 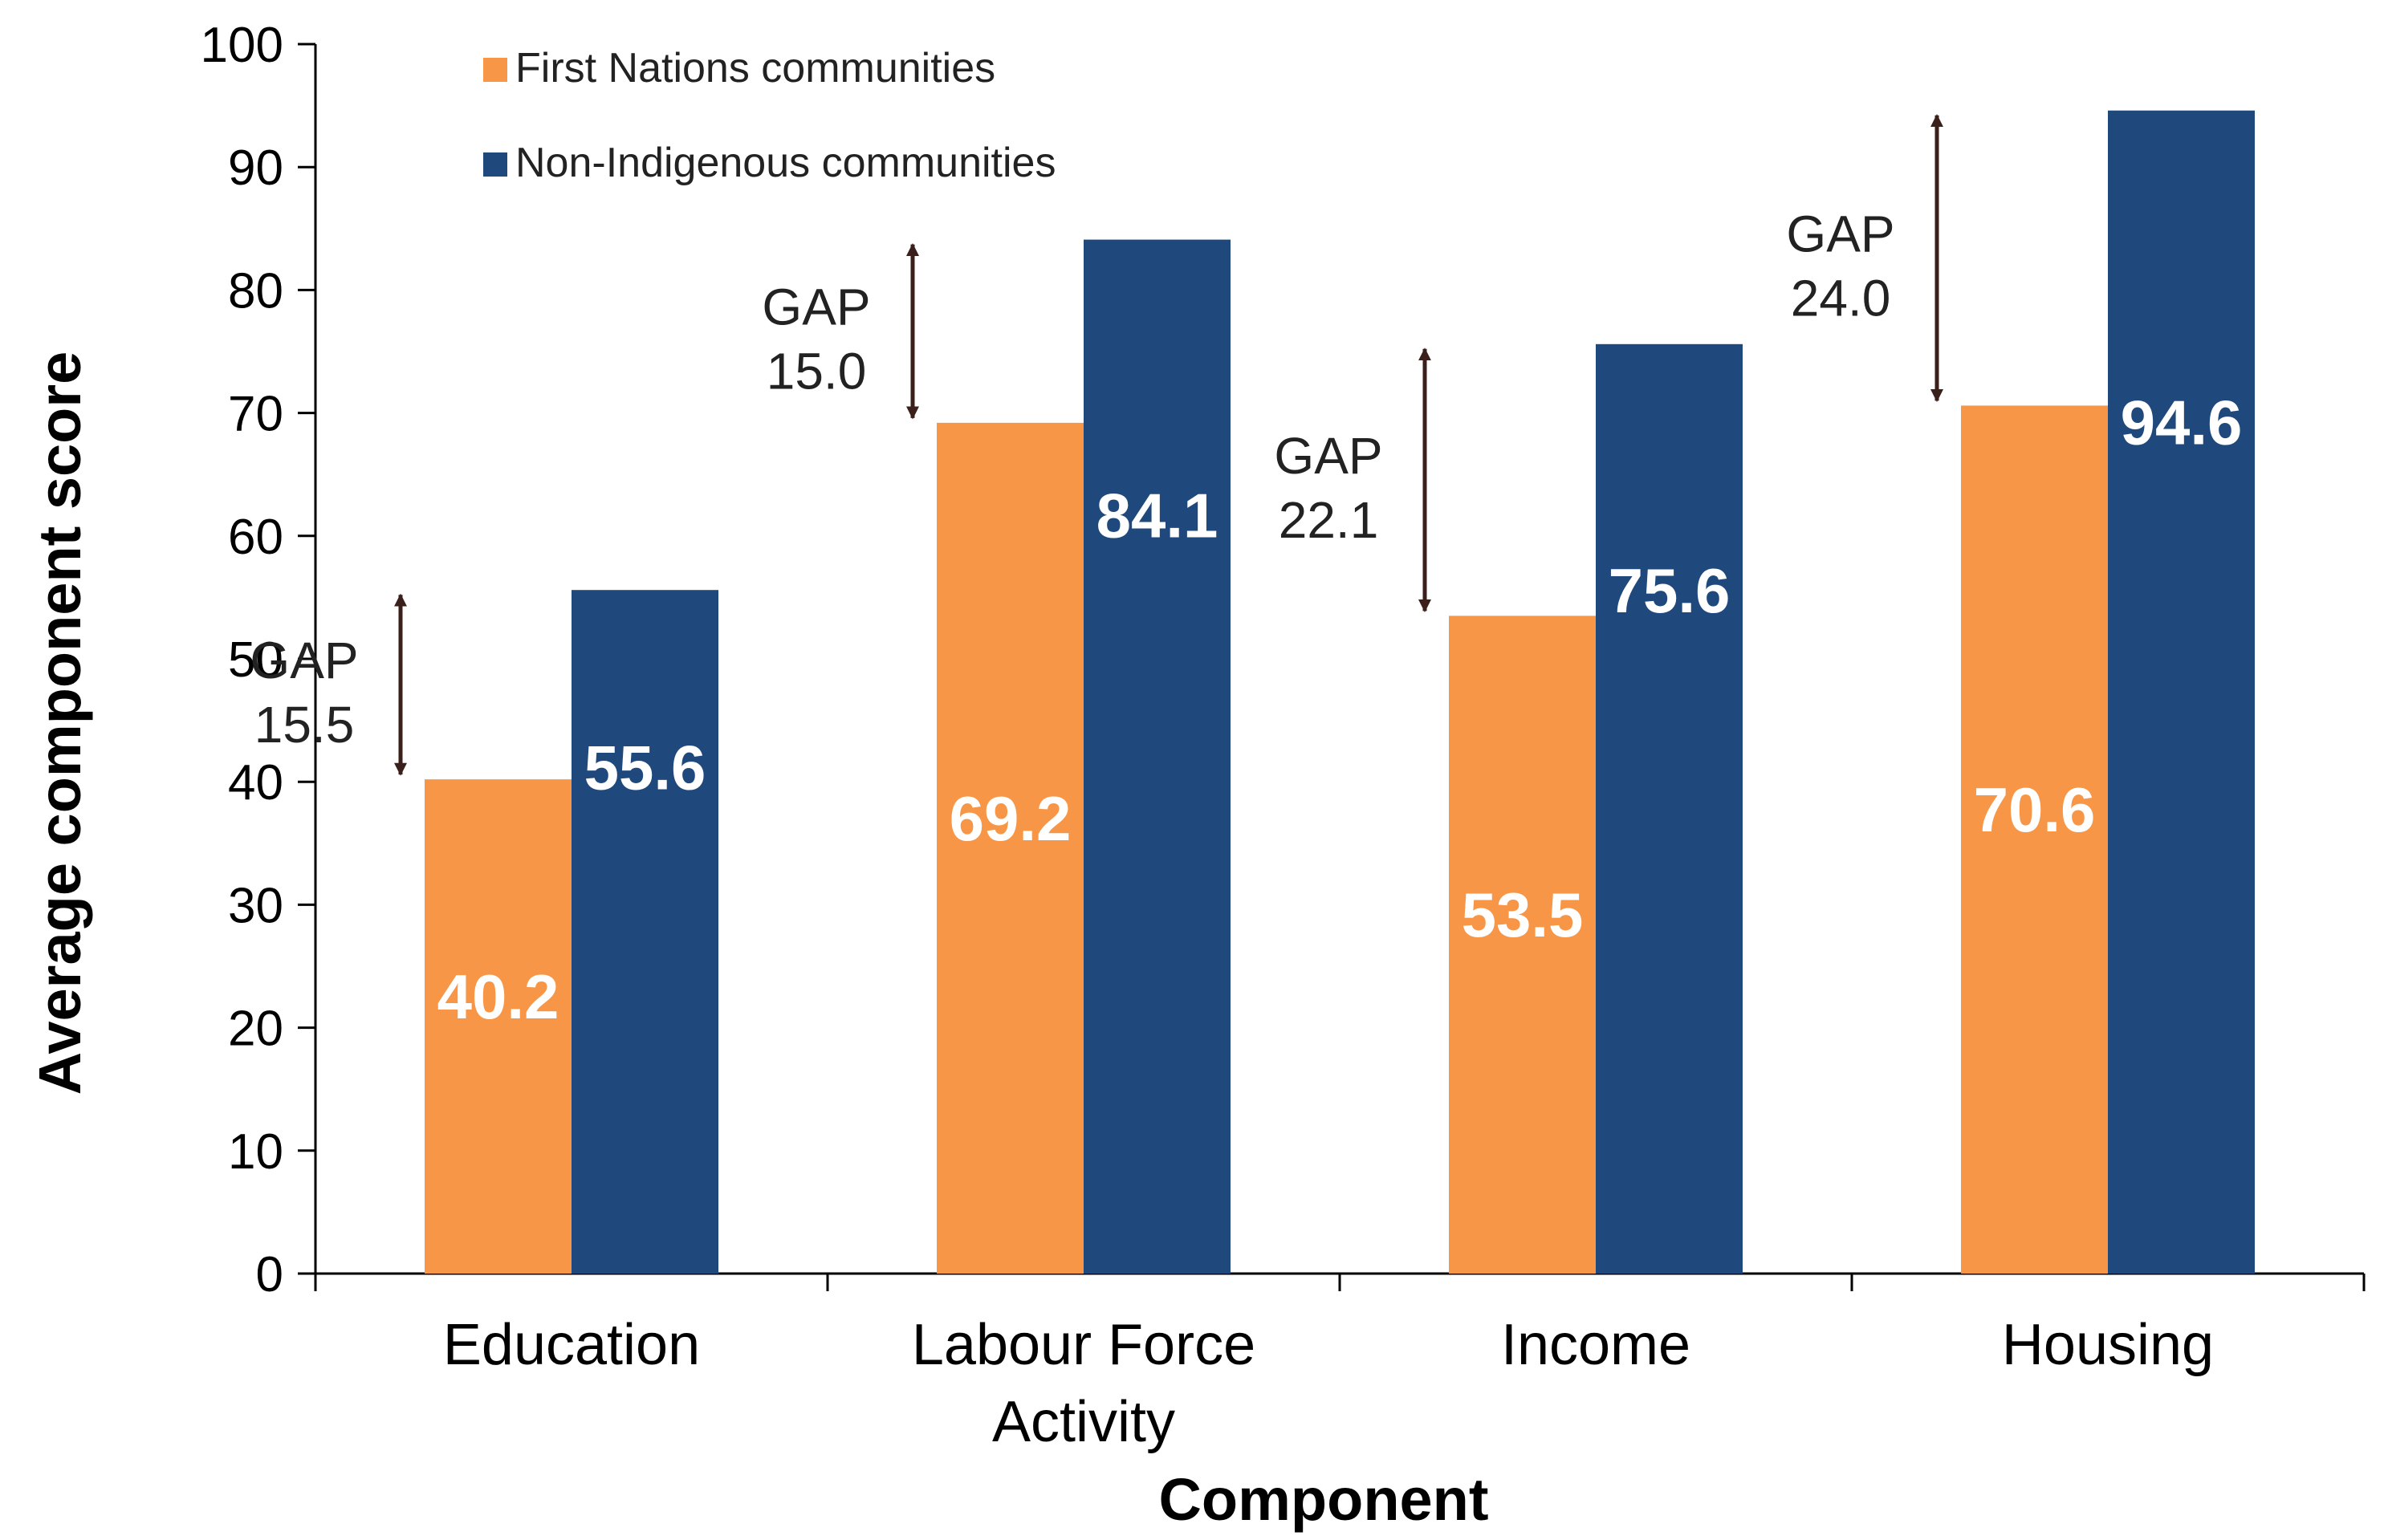 I want to click on legend-label: First Nations communities, so click(x=755, y=68).